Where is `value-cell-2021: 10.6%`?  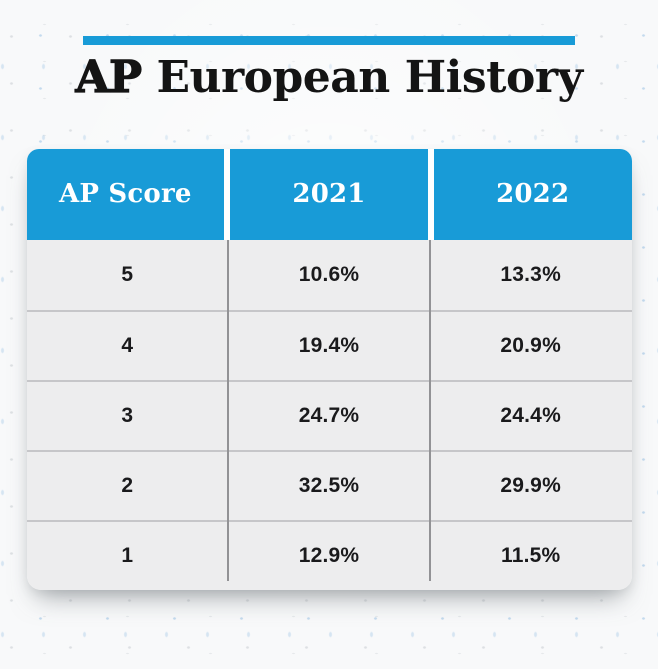 value-cell-2021: 10.6% is located at coordinates (329, 274).